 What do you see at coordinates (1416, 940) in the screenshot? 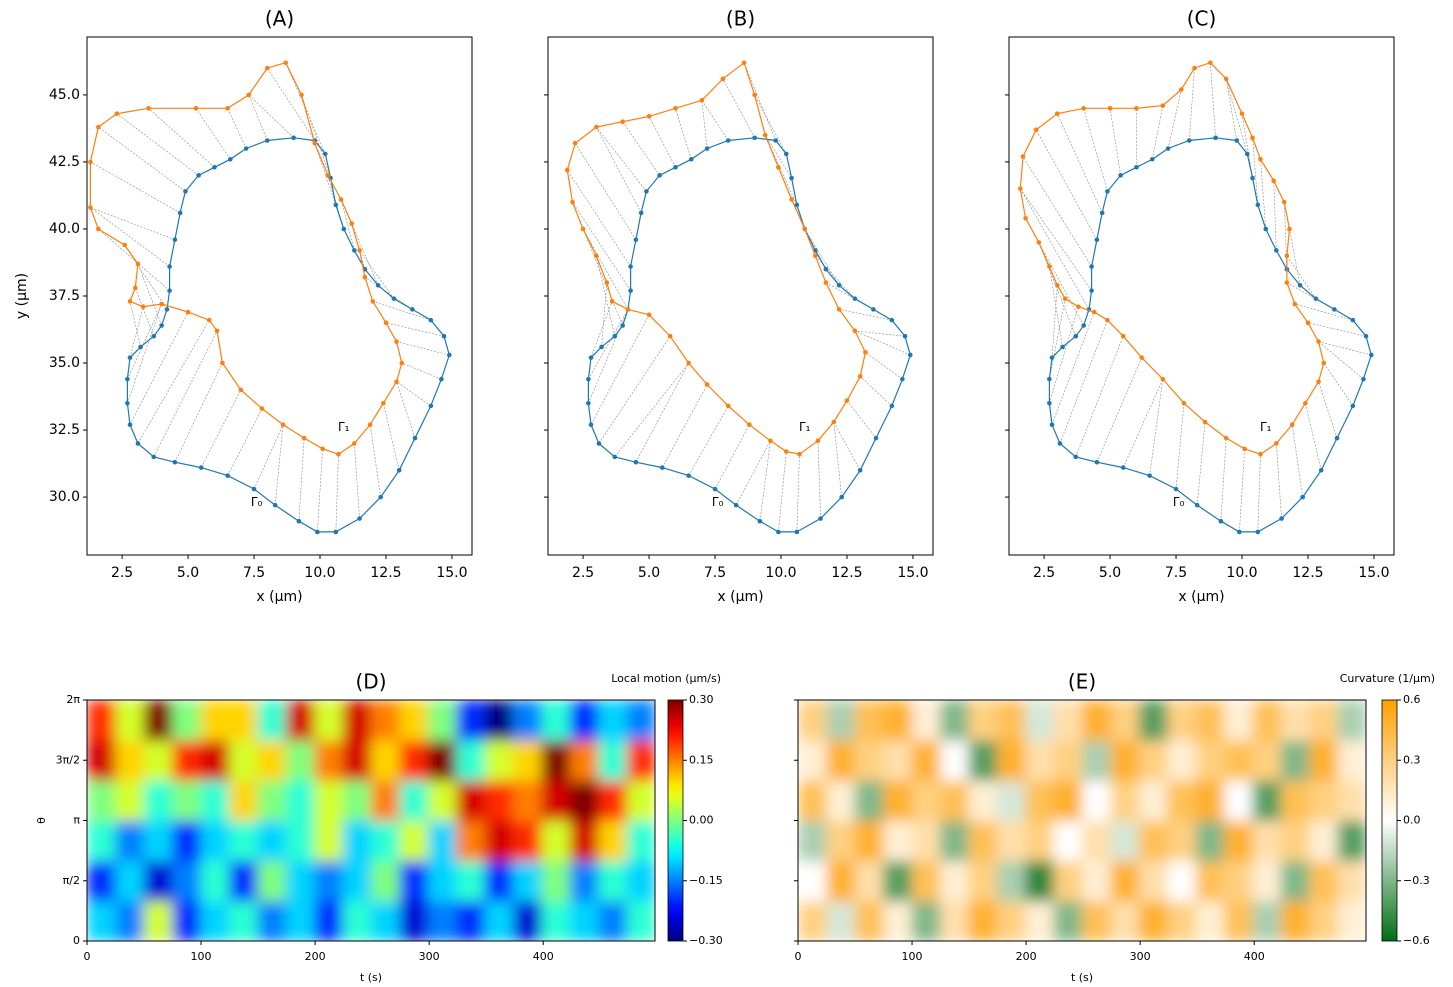
I see `colorbar-tick-label: −0.6` at bounding box center [1416, 940].